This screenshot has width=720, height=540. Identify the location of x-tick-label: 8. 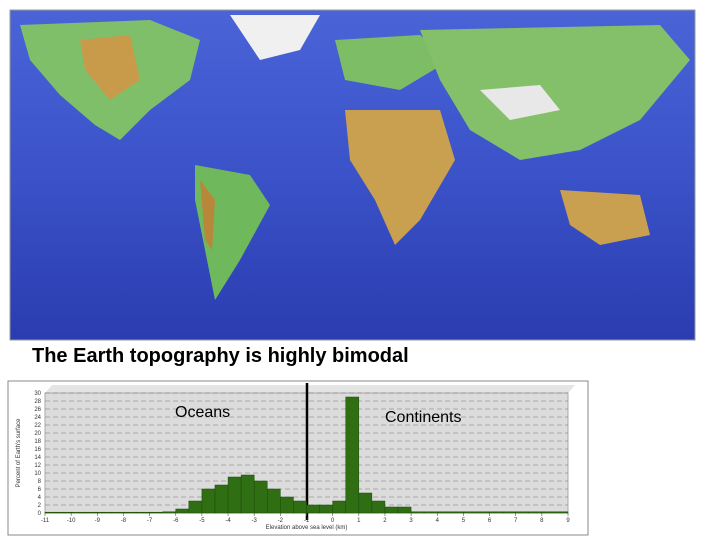
(542, 521).